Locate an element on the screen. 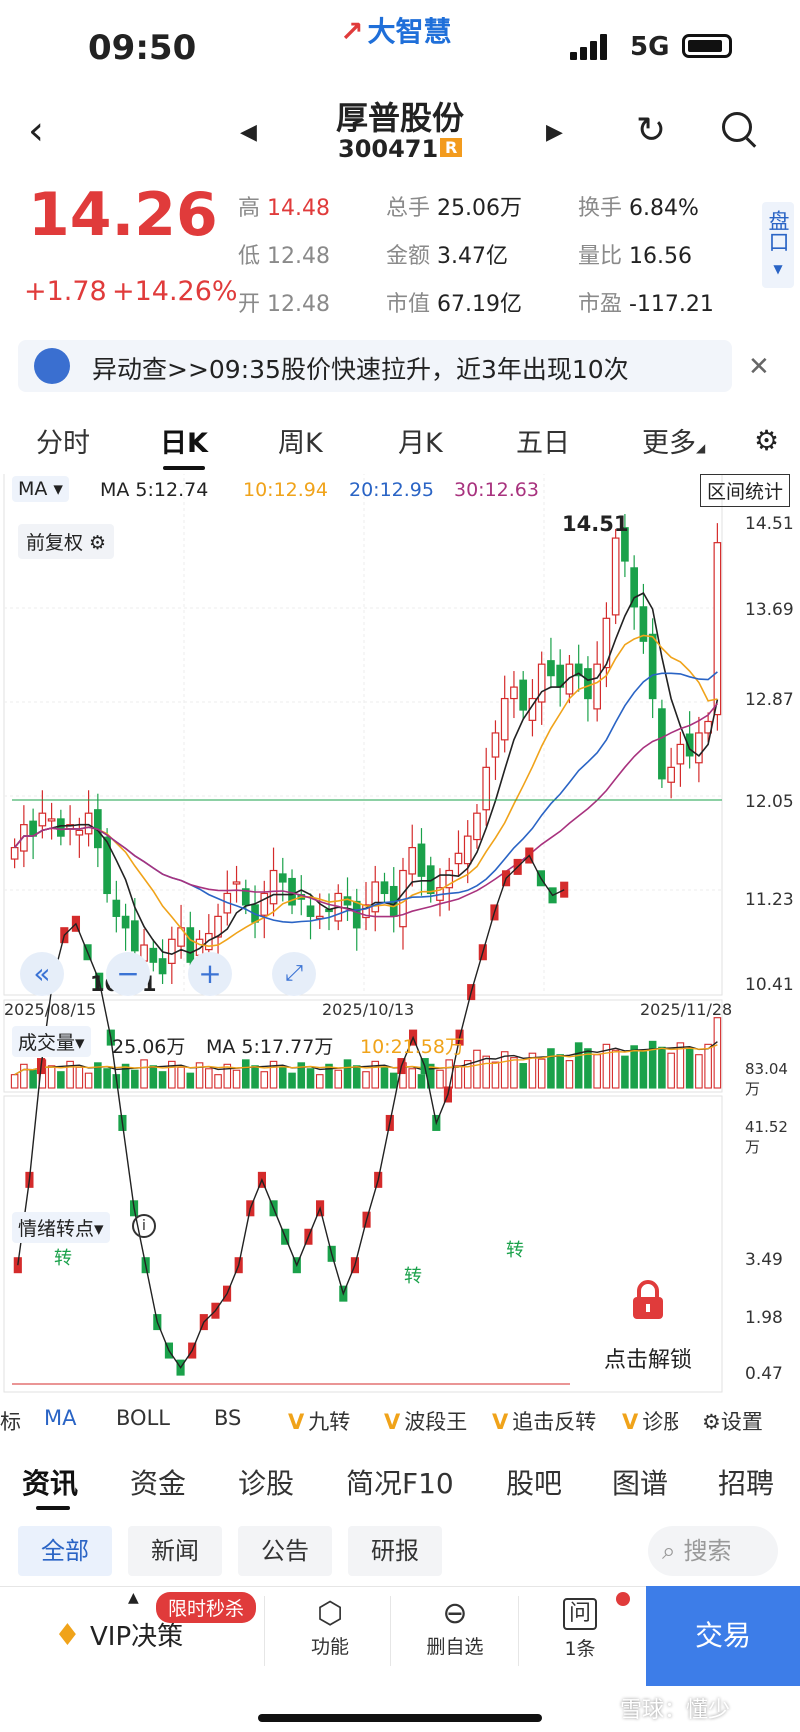 The height and width of the screenshot is (1732, 800). volume-total: 25.06万 is located at coordinates (149, 1047).